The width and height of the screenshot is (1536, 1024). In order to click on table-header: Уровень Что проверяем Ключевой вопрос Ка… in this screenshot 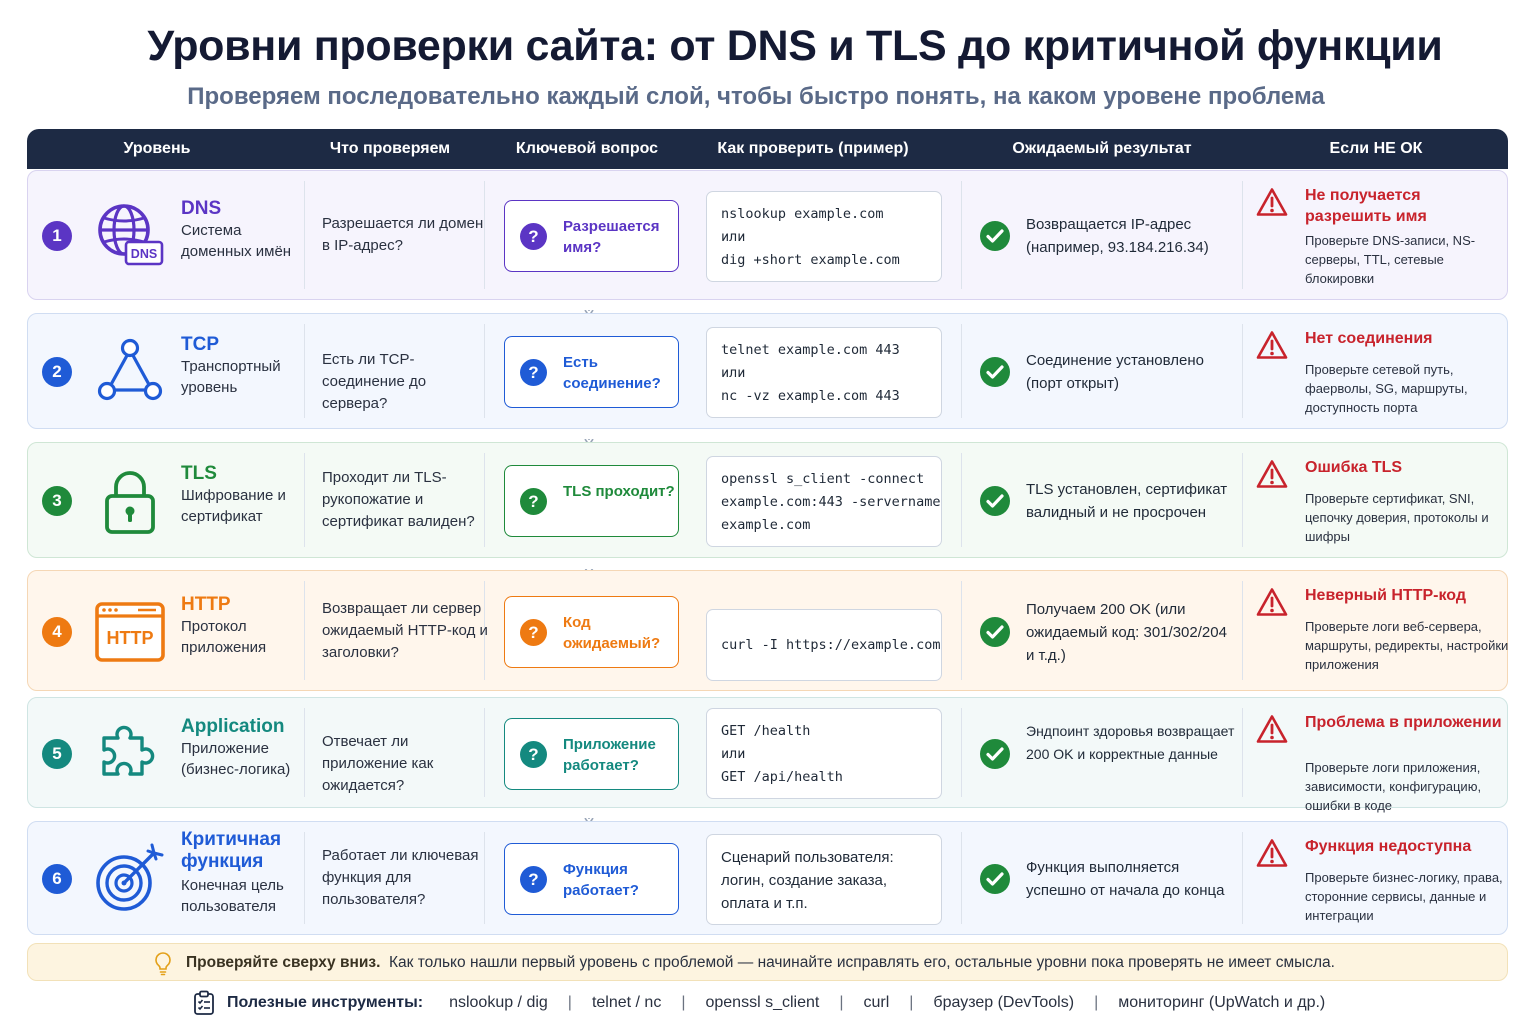, I will do `click(767, 149)`.